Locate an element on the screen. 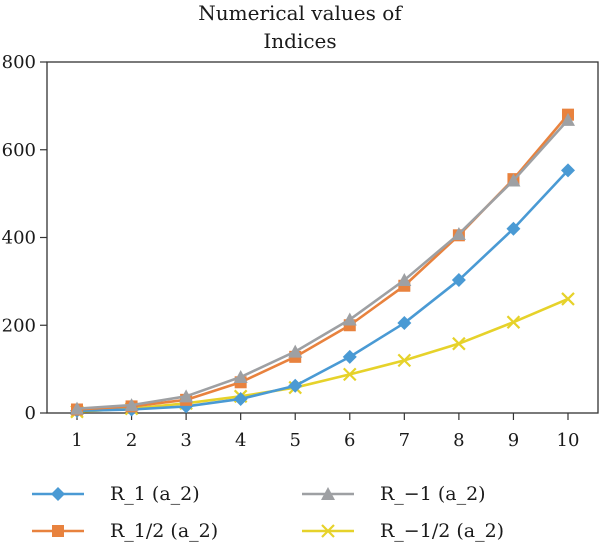 The width and height of the screenshot is (600, 547). x-tick-label: 4 is located at coordinates (240, 440).